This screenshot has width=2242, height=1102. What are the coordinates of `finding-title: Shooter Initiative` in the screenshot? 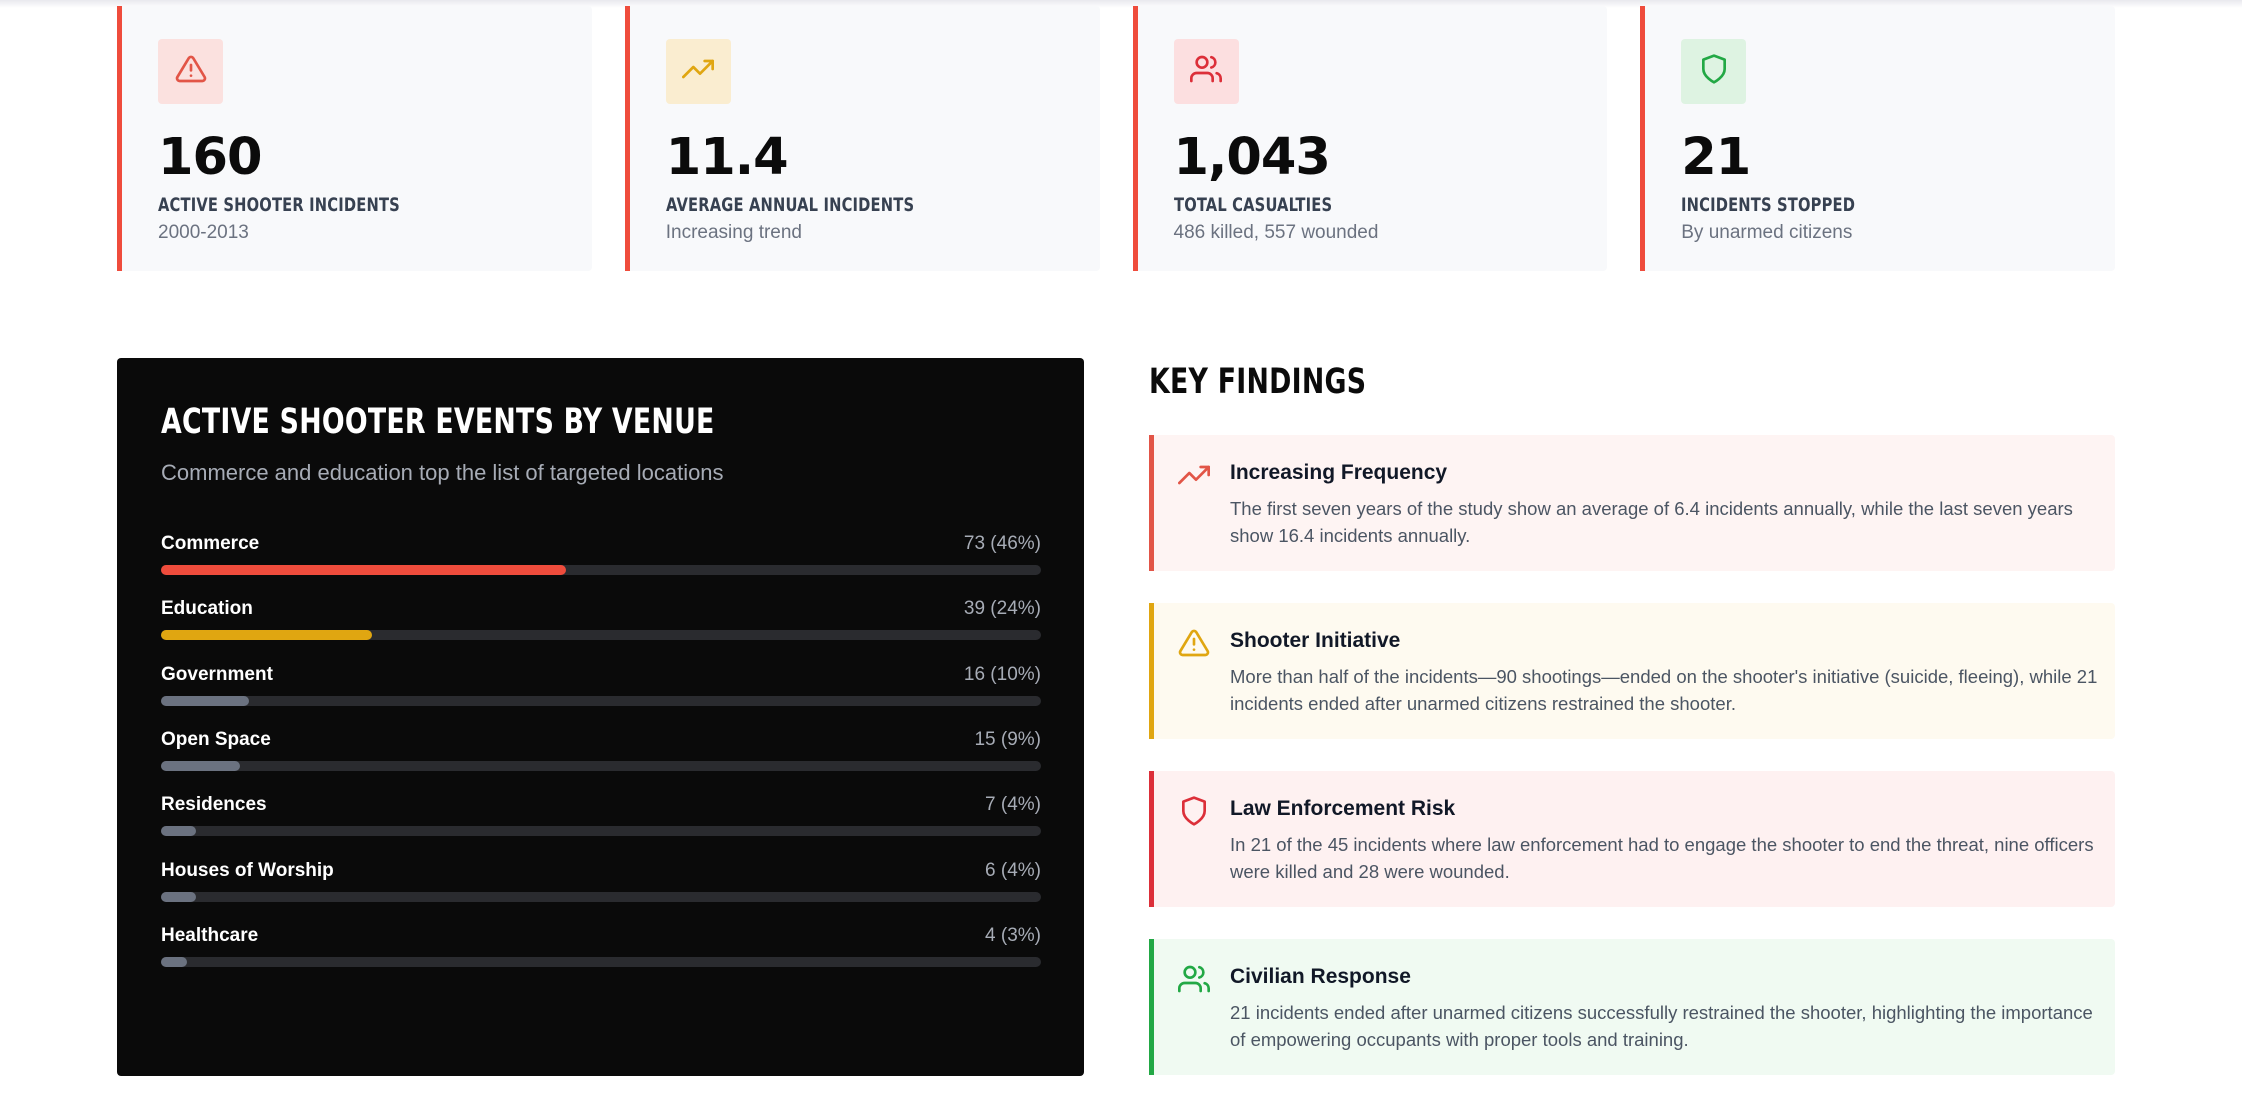 It's located at (1315, 640).